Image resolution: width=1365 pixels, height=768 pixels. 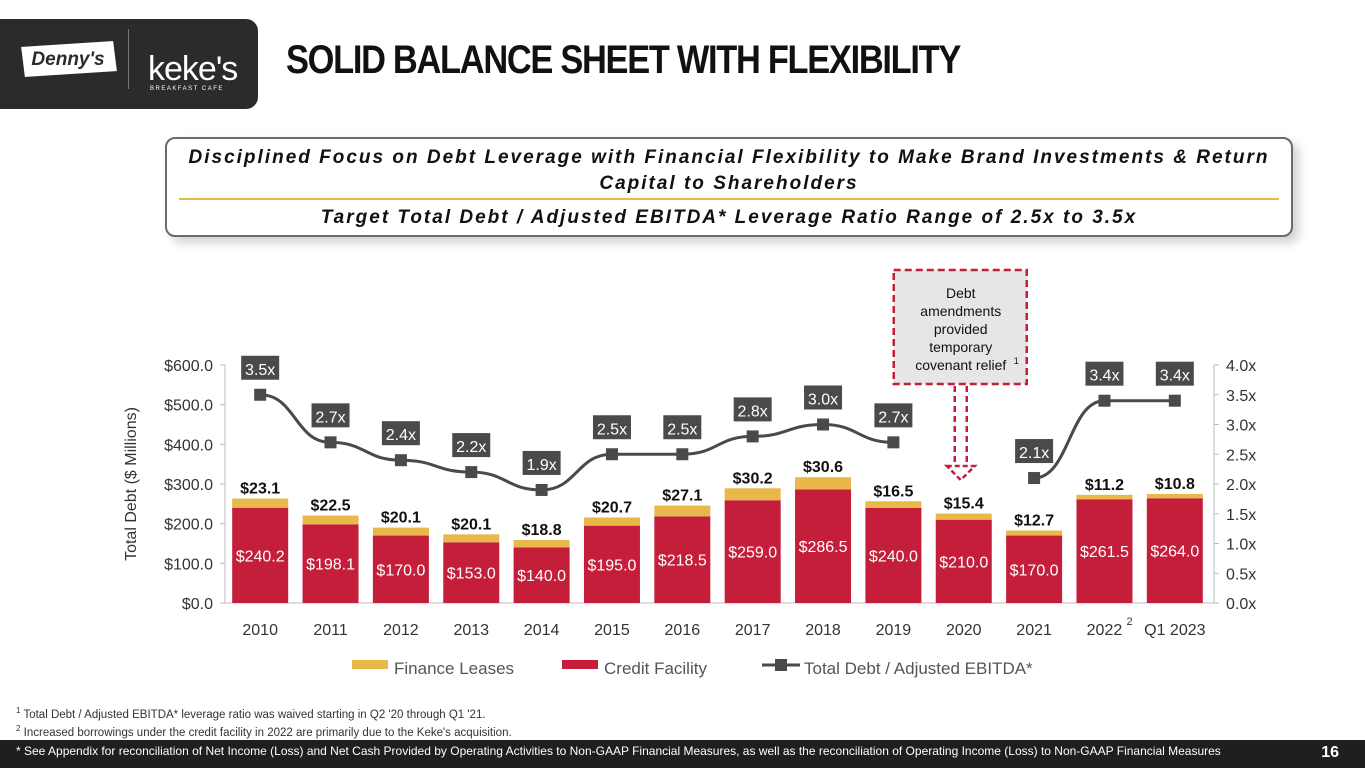 I want to click on data-label-lease: $22.5, so click(x=331, y=505).